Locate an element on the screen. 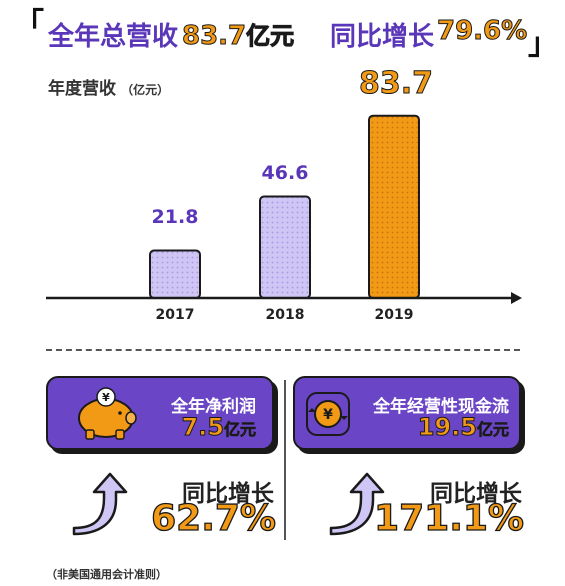  revenue-section-title: 年度营收 （亿元） is located at coordinates (108, 86).